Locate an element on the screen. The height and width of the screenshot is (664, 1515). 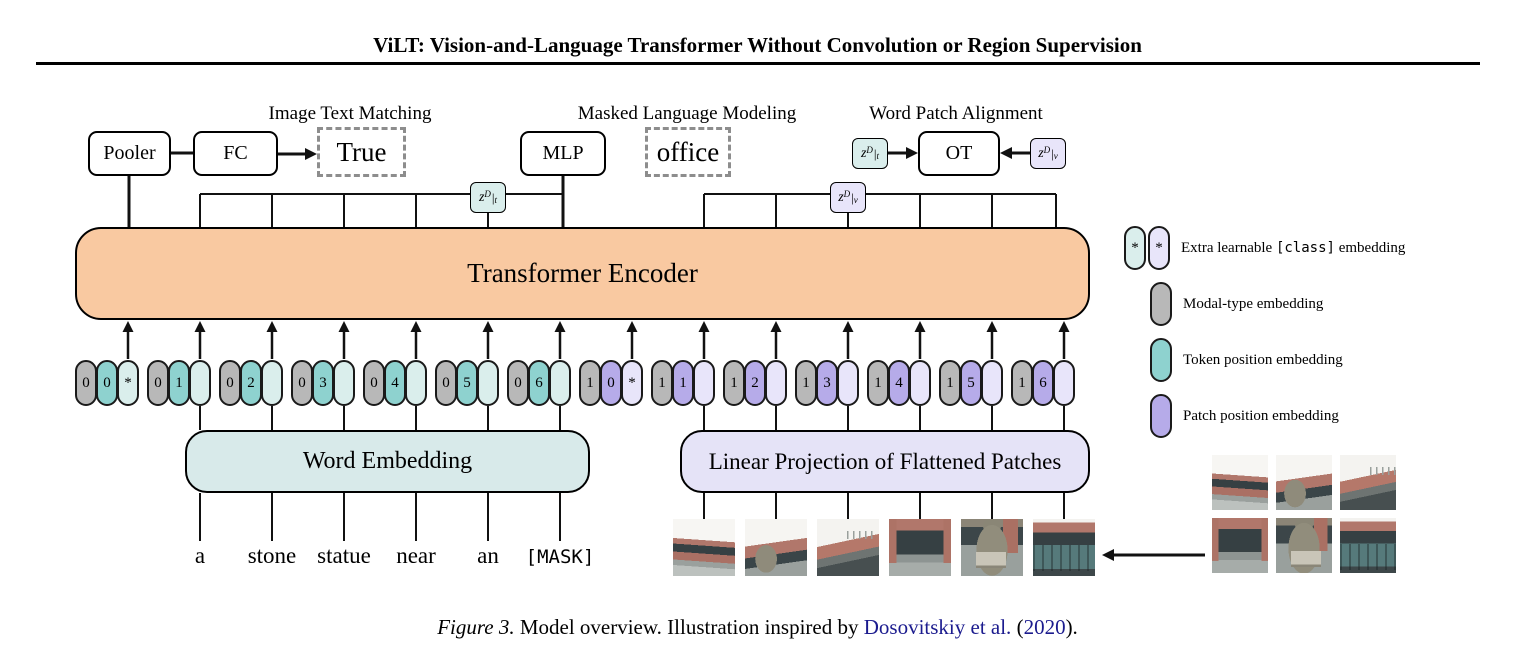
text-token: statue is located at coordinates (344, 555).